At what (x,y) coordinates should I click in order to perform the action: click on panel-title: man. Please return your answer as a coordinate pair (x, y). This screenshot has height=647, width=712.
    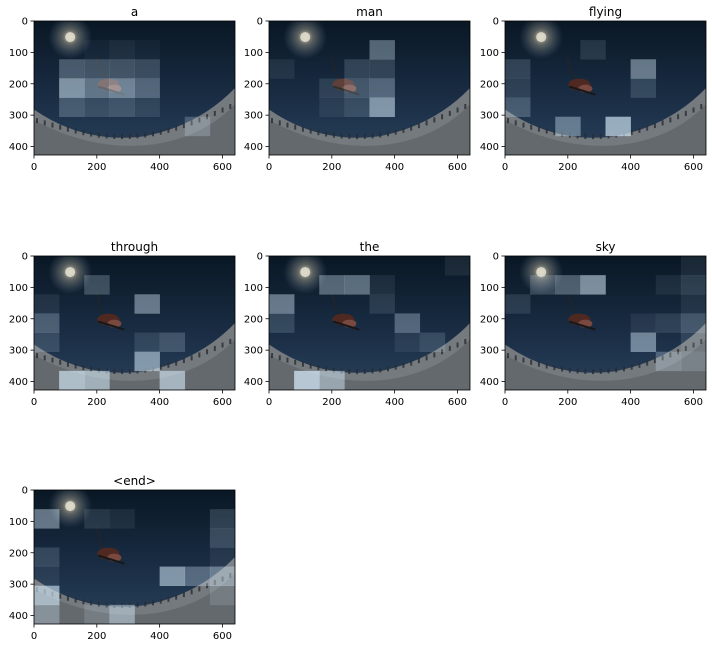
    Looking at the image, I should click on (369, 12).